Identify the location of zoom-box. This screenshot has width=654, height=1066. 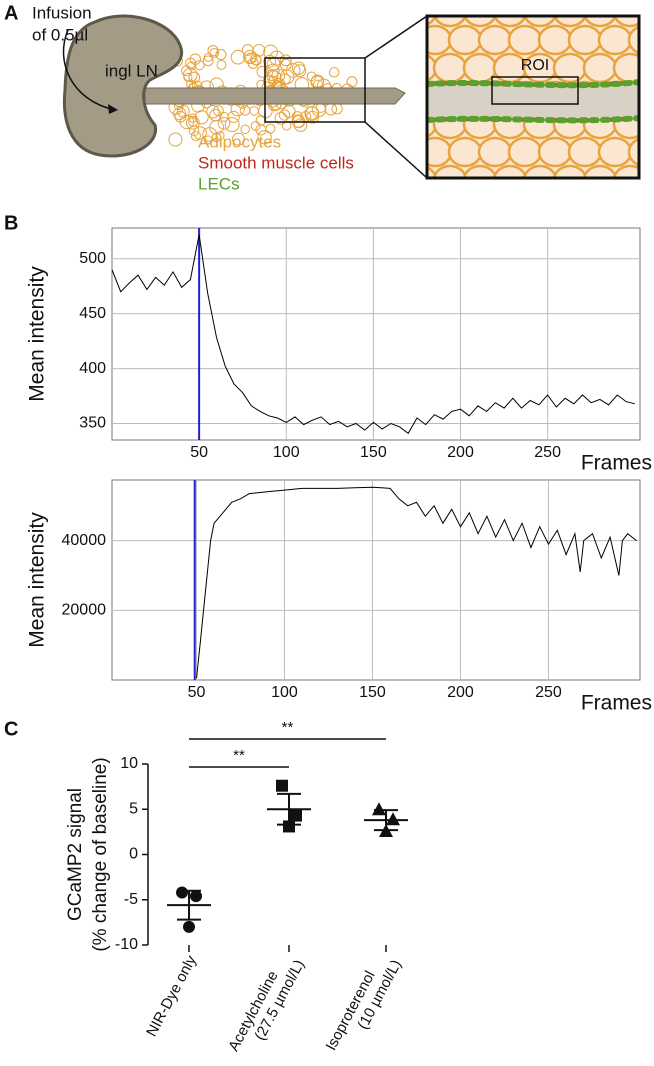
(315, 90).